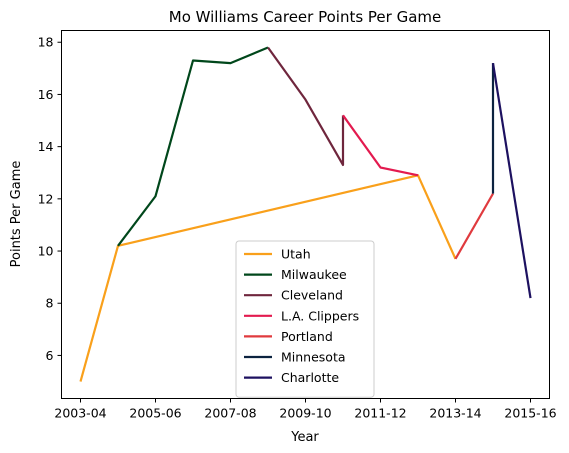  I want to click on series-line-milwaukee, so click(193, 146).